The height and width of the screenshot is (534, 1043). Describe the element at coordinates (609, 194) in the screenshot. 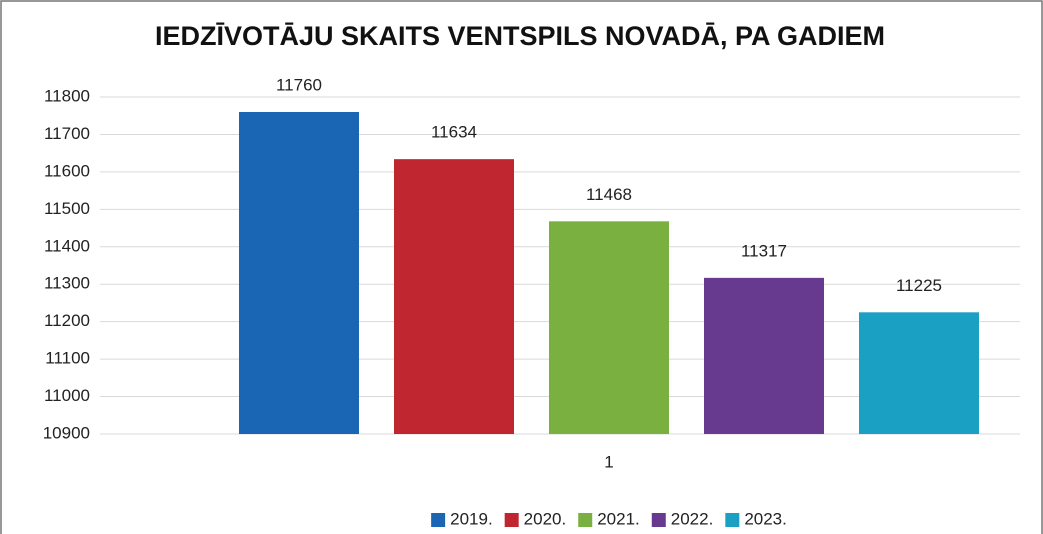

I see `data-label: 11468` at that location.